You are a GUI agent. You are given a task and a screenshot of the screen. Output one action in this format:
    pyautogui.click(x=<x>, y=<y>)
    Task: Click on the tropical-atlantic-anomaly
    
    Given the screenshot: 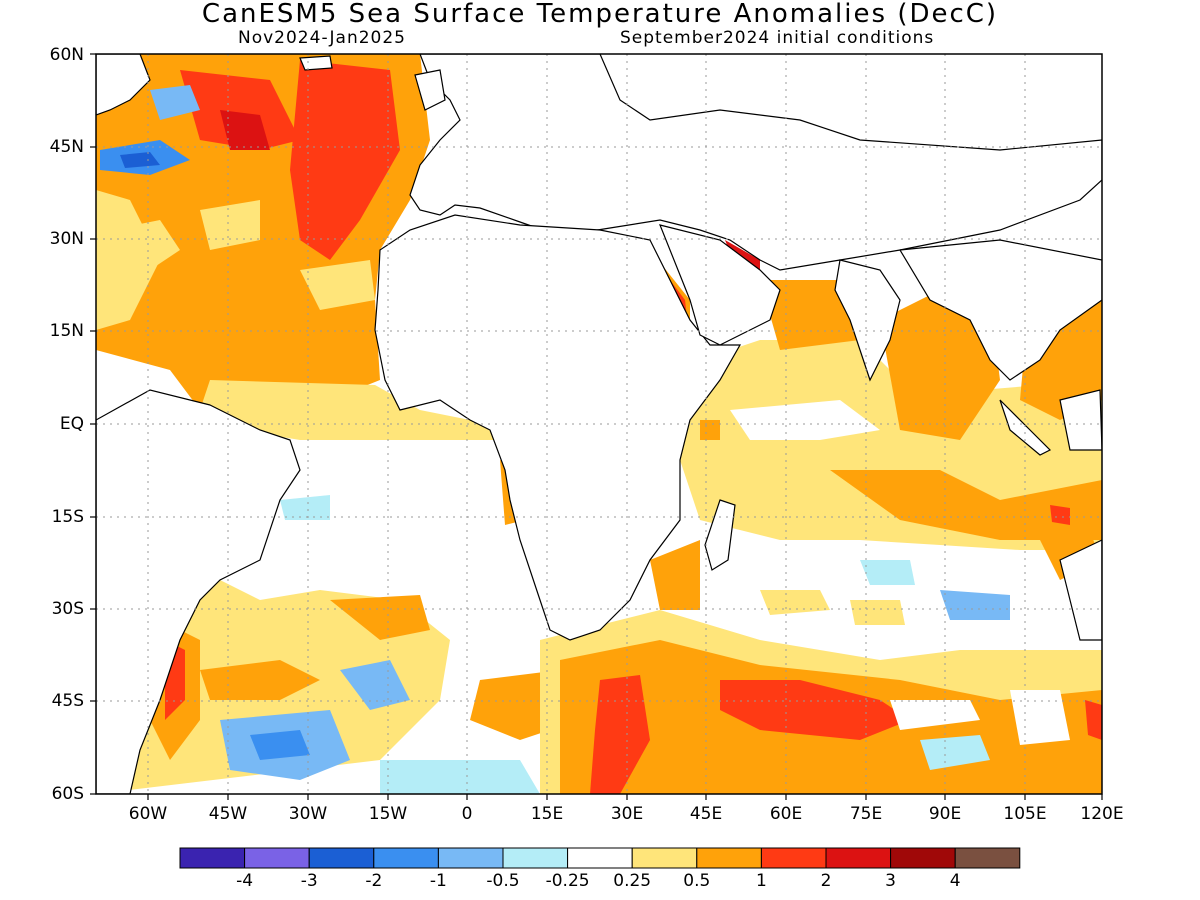 What is the action you would take?
    pyautogui.click(x=360, y=410)
    